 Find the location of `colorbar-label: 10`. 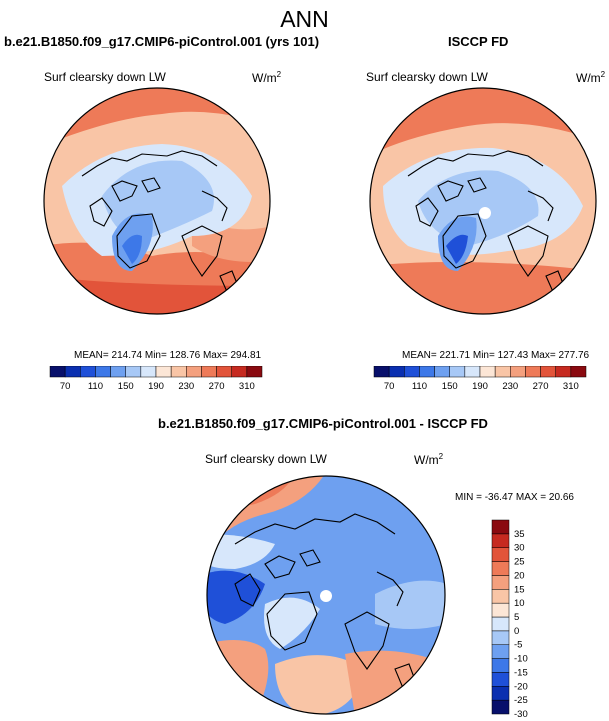

colorbar-label: 10 is located at coordinates (519, 603).